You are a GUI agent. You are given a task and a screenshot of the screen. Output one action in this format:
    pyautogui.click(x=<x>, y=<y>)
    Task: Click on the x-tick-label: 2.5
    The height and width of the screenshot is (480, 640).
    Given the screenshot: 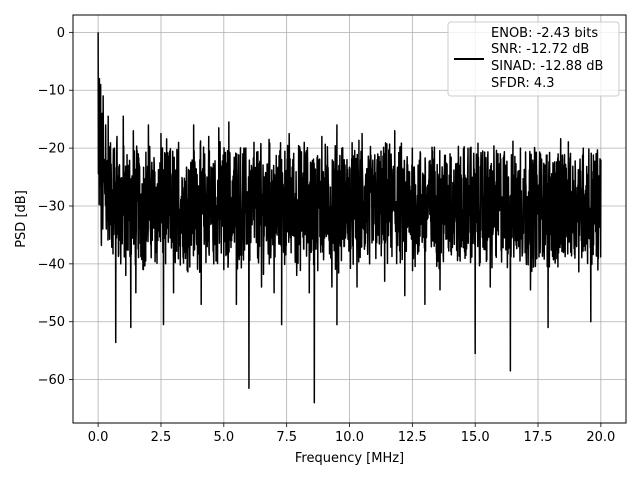 What is the action you would take?
    pyautogui.click(x=161, y=437)
    